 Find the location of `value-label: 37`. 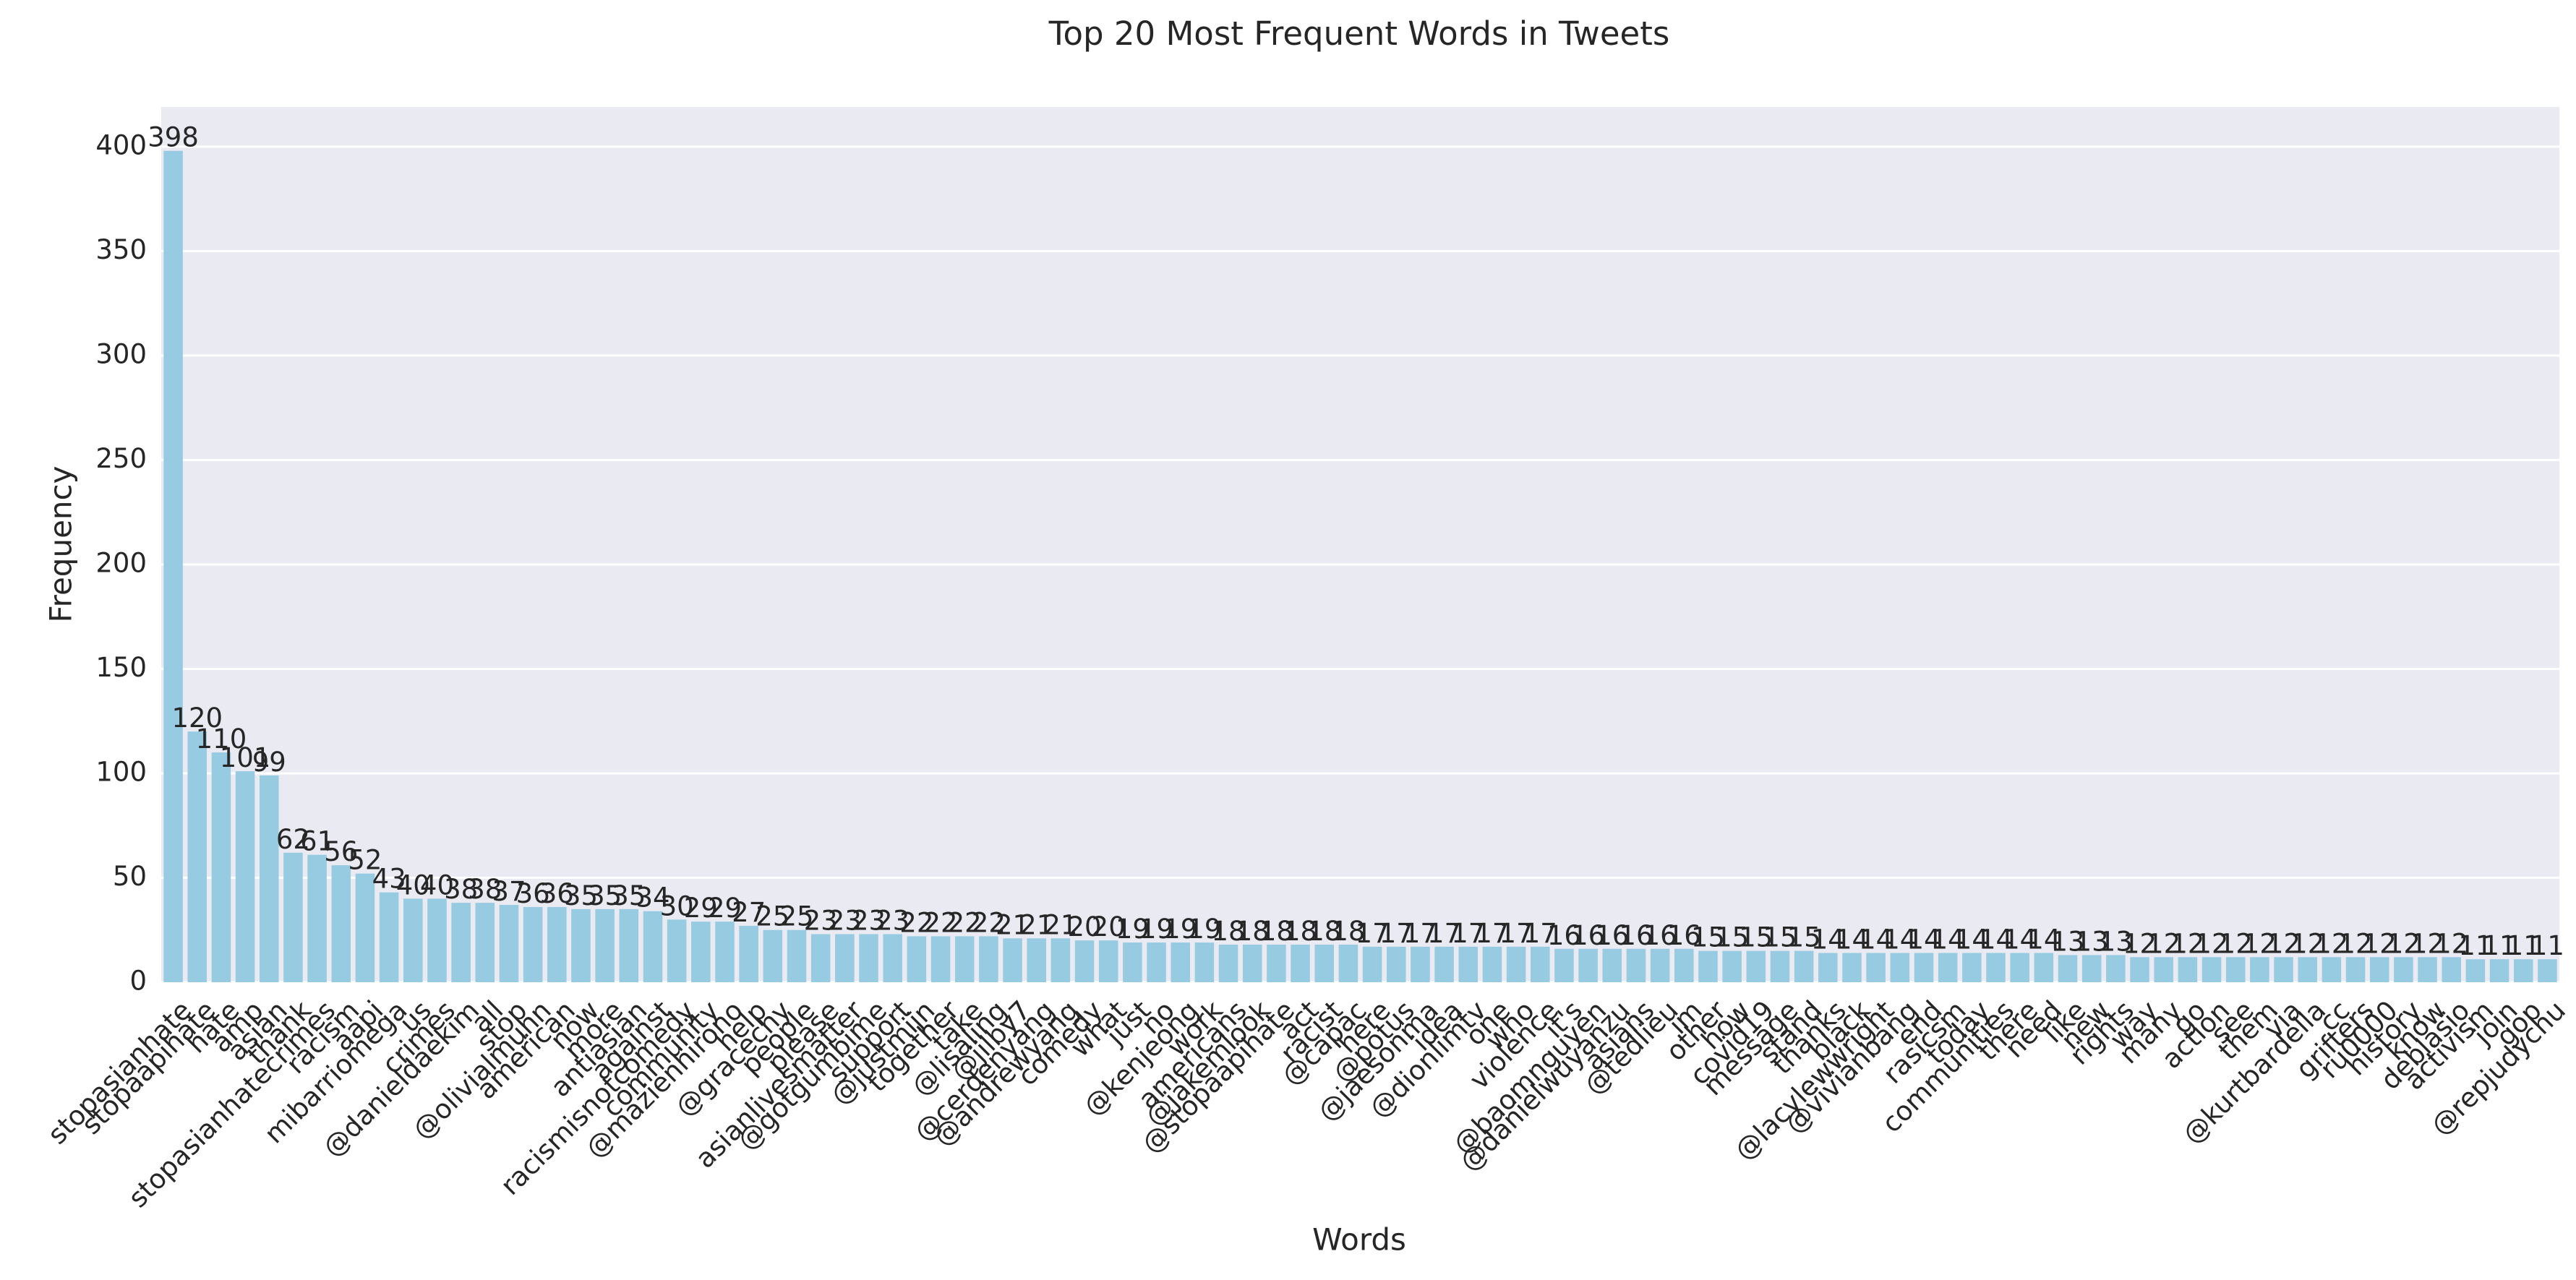

value-label: 37 is located at coordinates (509, 891).